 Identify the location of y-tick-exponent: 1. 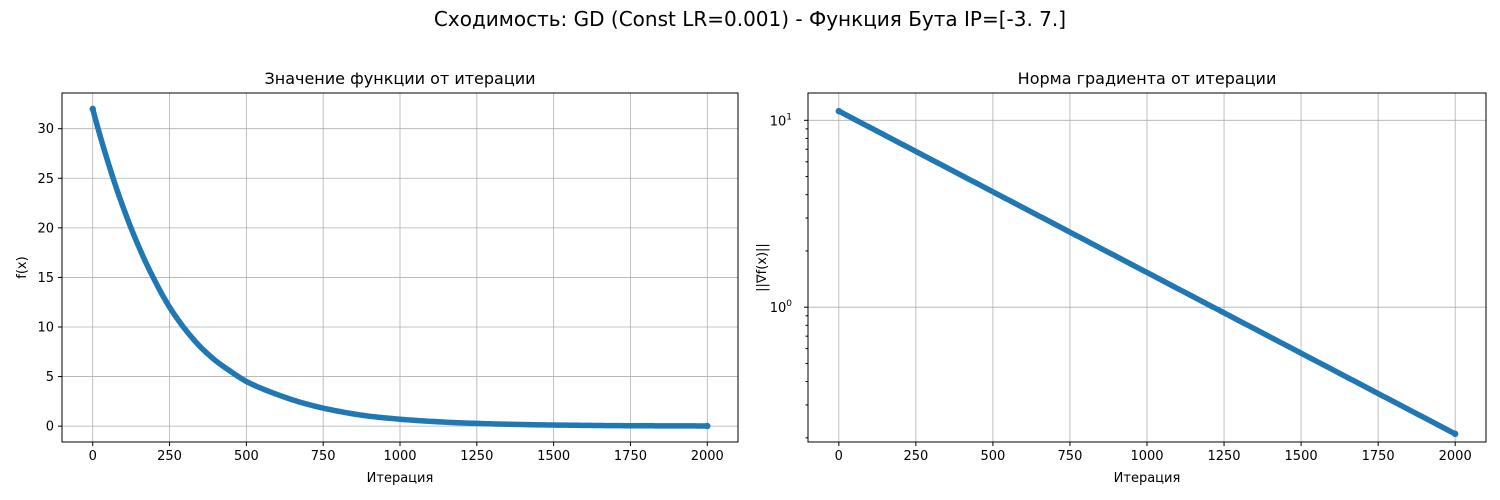
(789, 117).